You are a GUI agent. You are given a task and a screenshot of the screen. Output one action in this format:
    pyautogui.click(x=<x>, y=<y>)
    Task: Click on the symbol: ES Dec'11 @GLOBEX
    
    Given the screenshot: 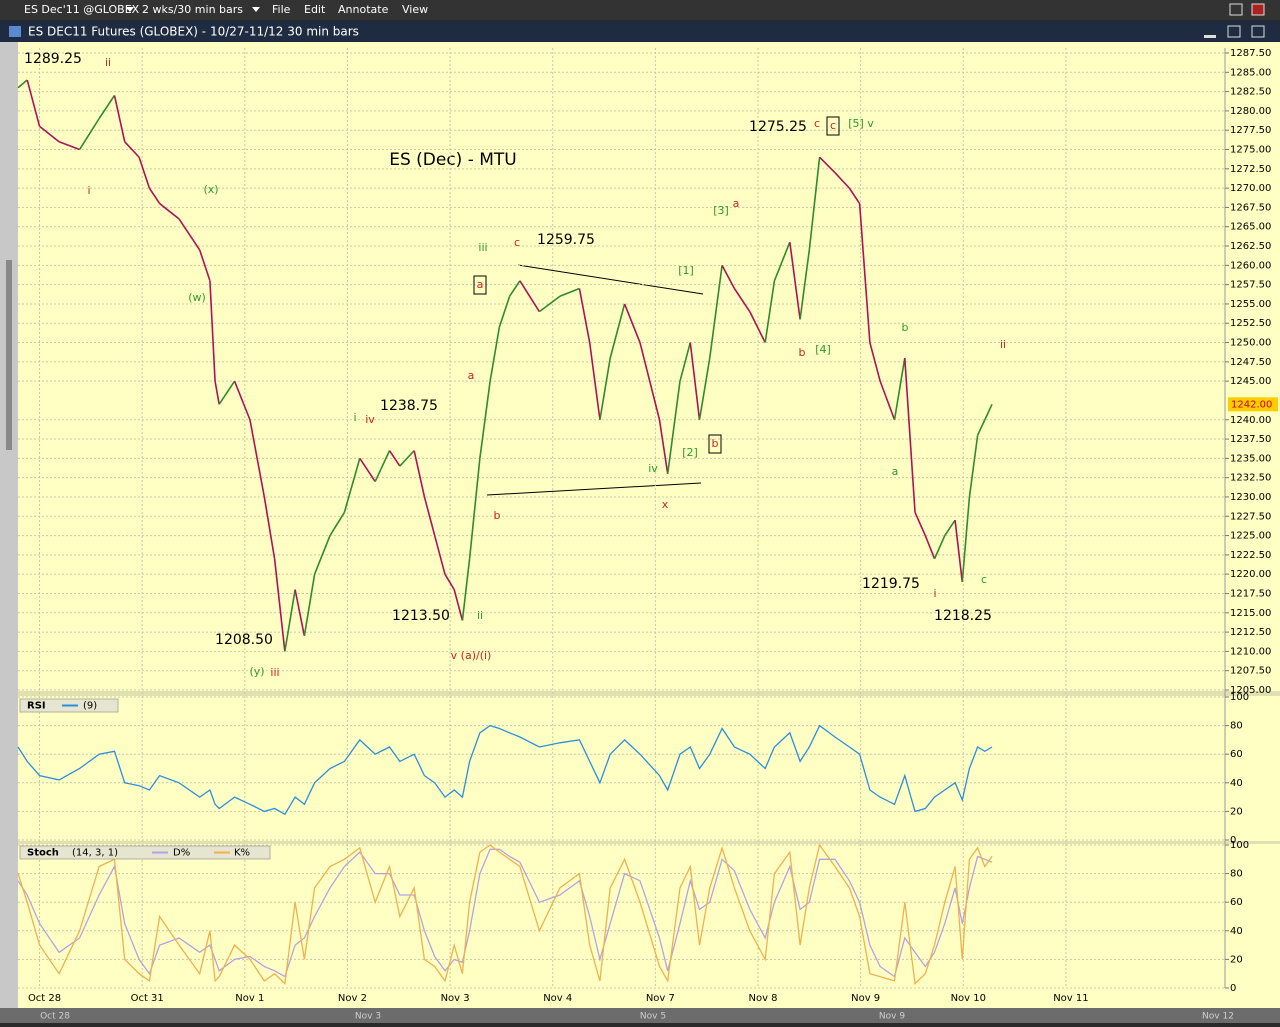 What is the action you would take?
    pyautogui.click(x=82, y=9)
    